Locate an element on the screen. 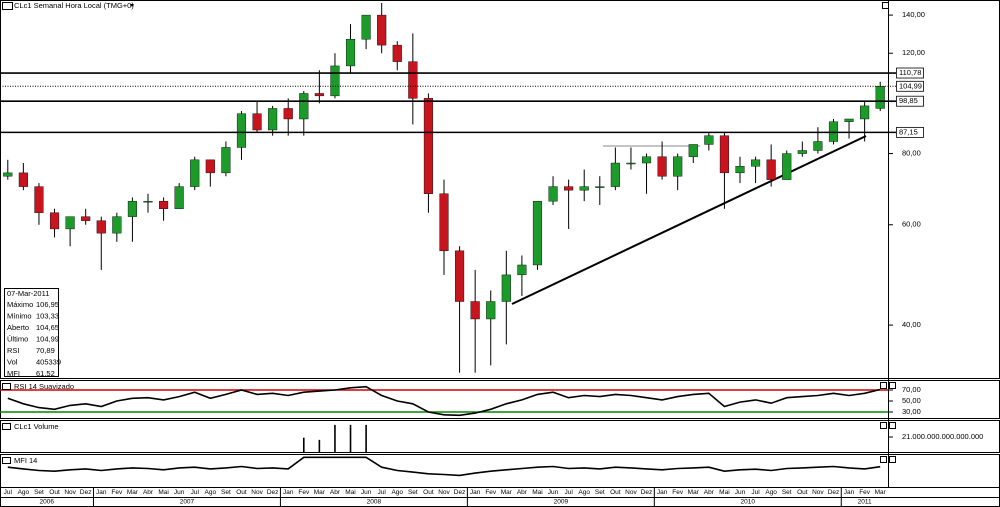 The width and height of the screenshot is (1000, 507). chart-icon is located at coordinates (7, 6).